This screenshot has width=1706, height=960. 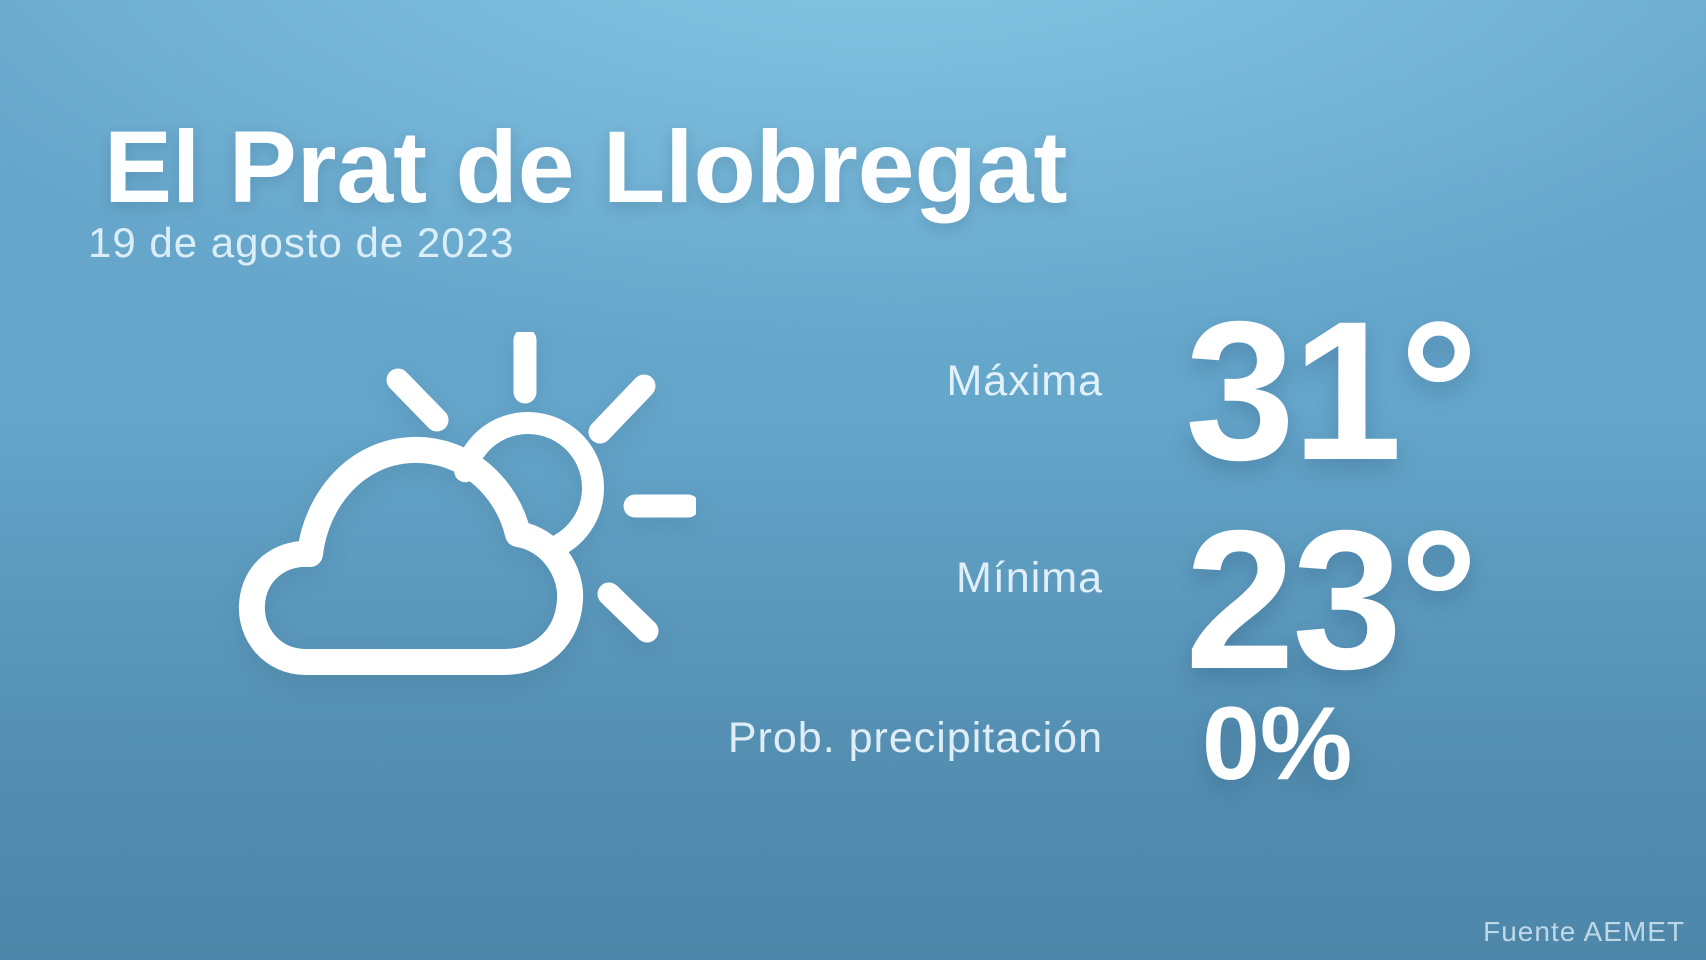 What do you see at coordinates (622, 409) in the screenshot?
I see `sun-ray-top-right` at bounding box center [622, 409].